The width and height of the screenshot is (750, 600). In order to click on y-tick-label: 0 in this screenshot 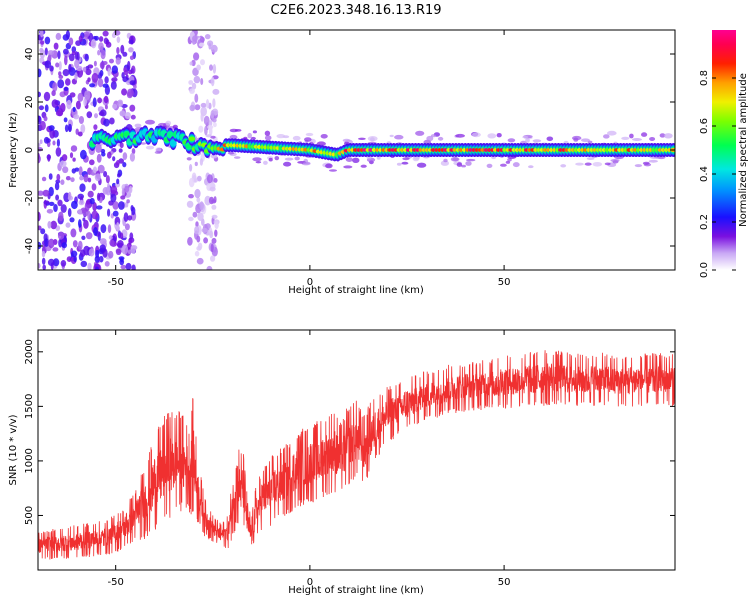, I will do `click(29, 150)`.